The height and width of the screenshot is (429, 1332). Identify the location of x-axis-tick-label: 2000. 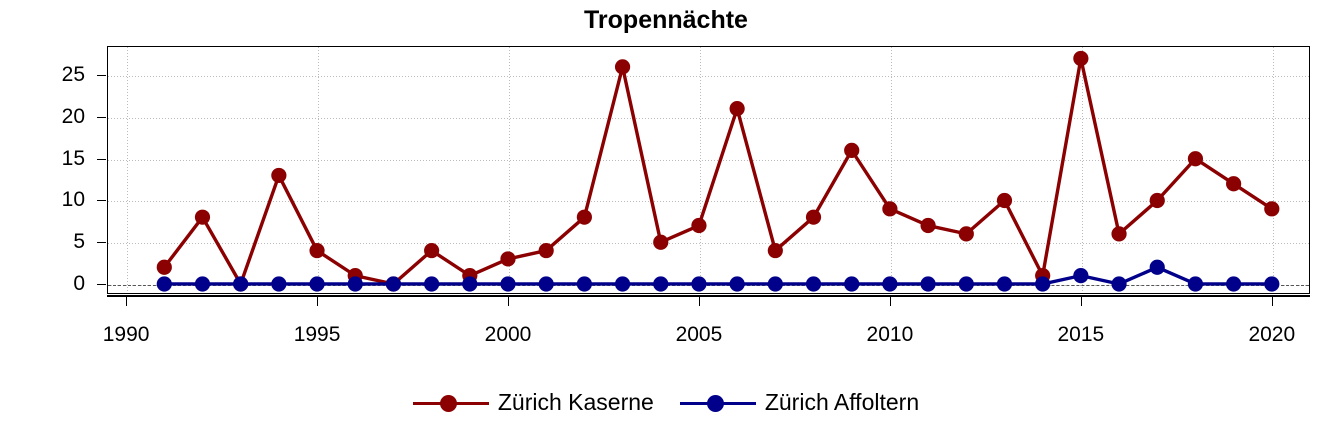
(508, 334).